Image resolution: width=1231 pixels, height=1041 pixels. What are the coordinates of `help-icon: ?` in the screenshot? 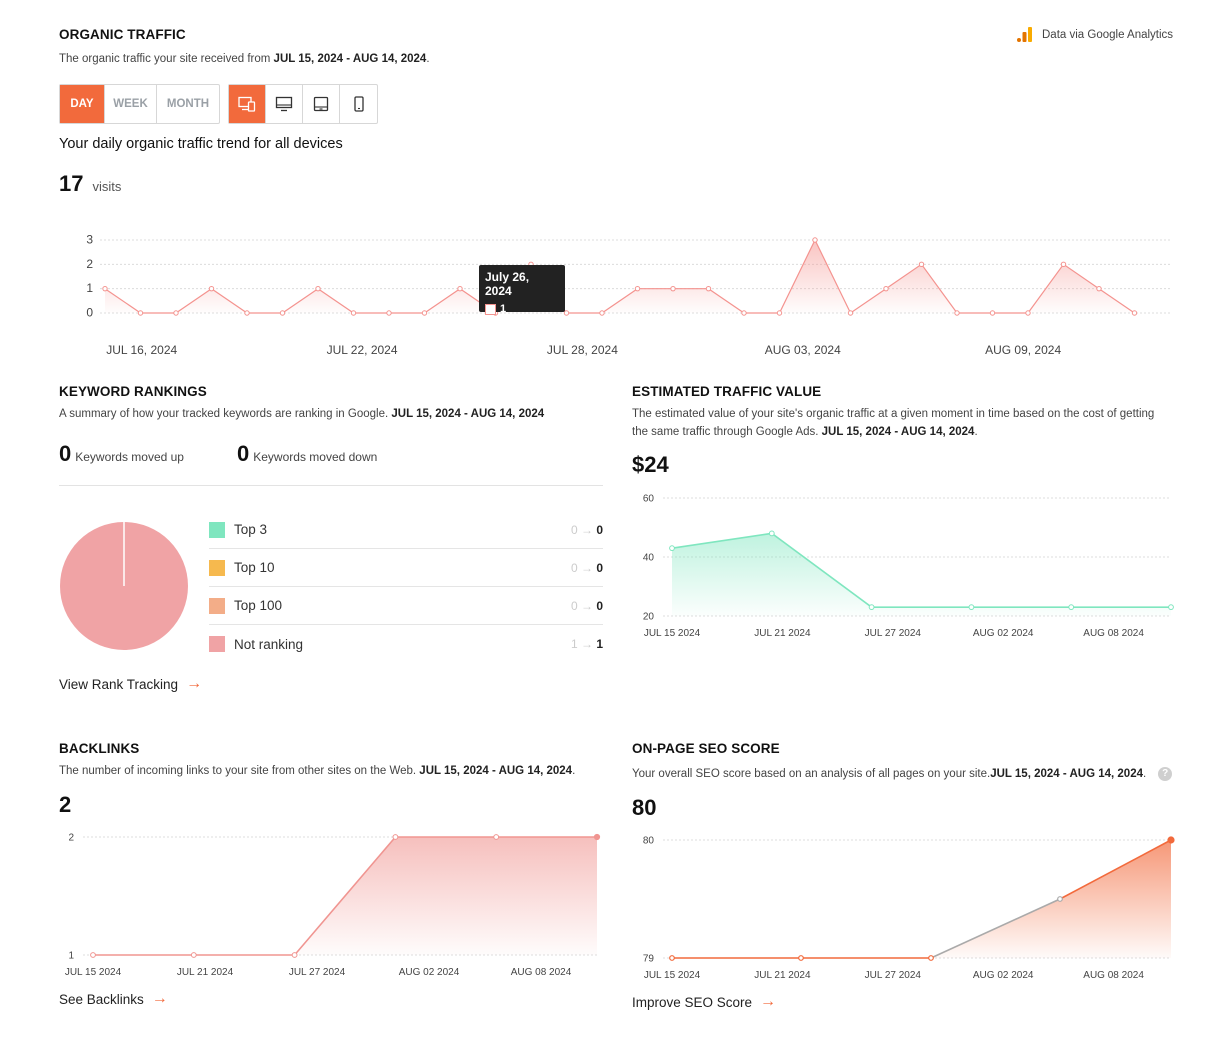 It's located at (1165, 774).